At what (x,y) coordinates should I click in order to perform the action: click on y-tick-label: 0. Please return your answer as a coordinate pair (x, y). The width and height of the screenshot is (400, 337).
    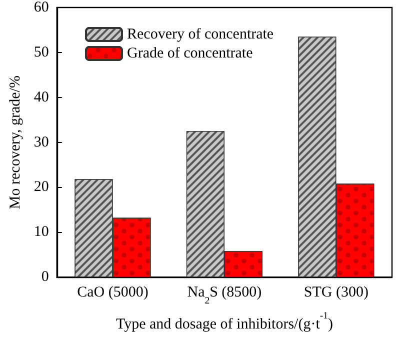
    Looking at the image, I should click on (45, 277).